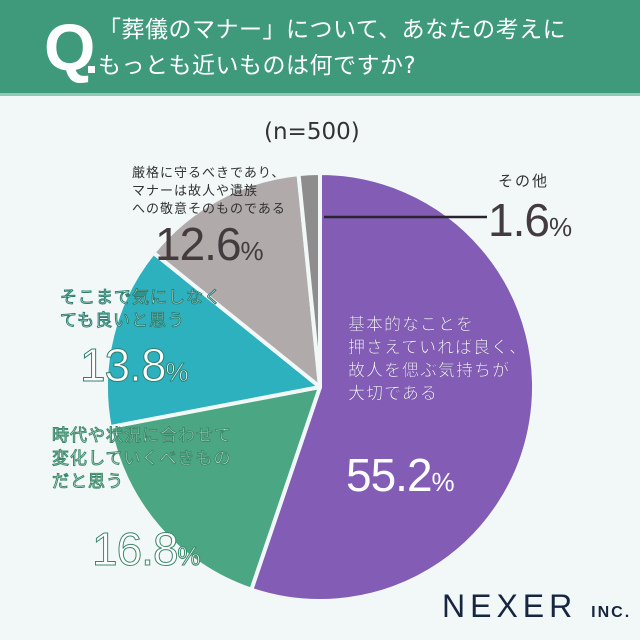 The height and width of the screenshot is (640, 640). I want to click on slice-label-not-care: そこまで気にしなく ても良いと思う, so click(141, 310).